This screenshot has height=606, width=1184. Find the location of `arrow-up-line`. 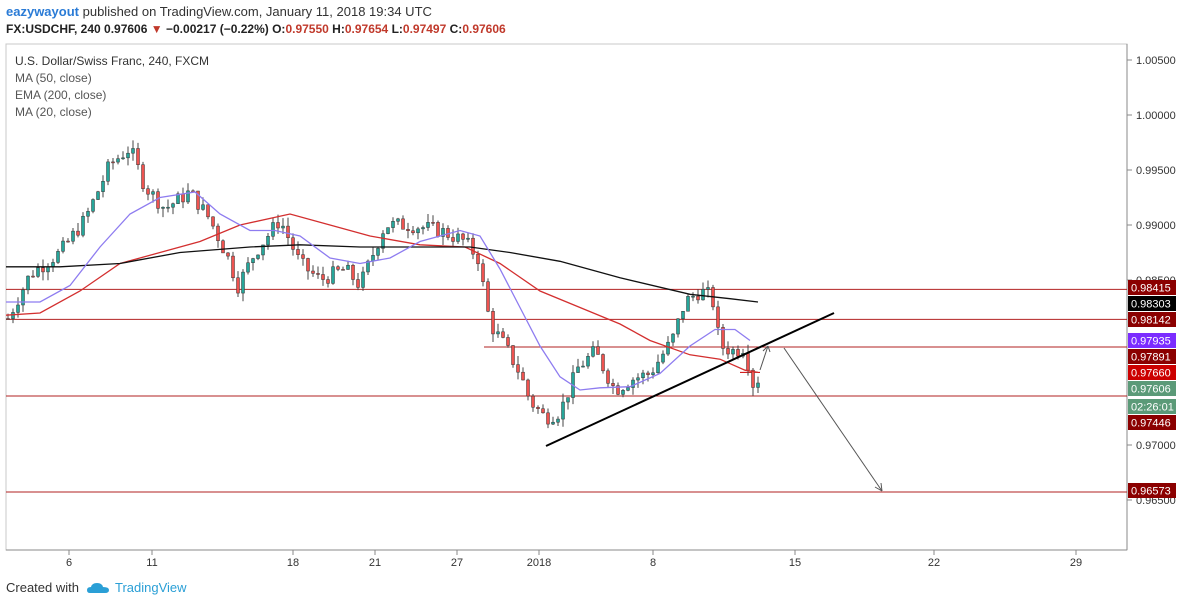

arrow-up-line is located at coordinates (764, 358).